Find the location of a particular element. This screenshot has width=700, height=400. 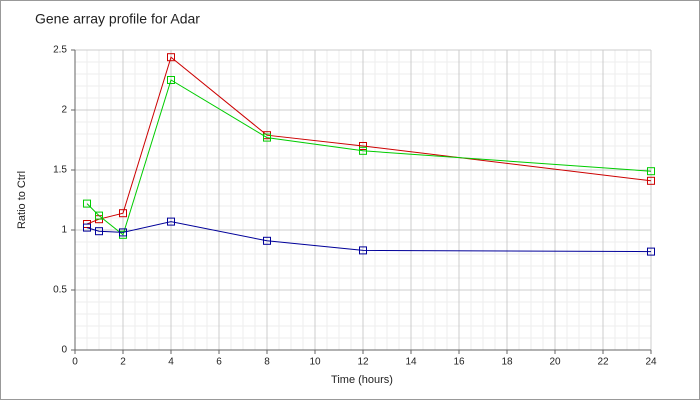

x-tick-label: 8 is located at coordinates (267, 362).